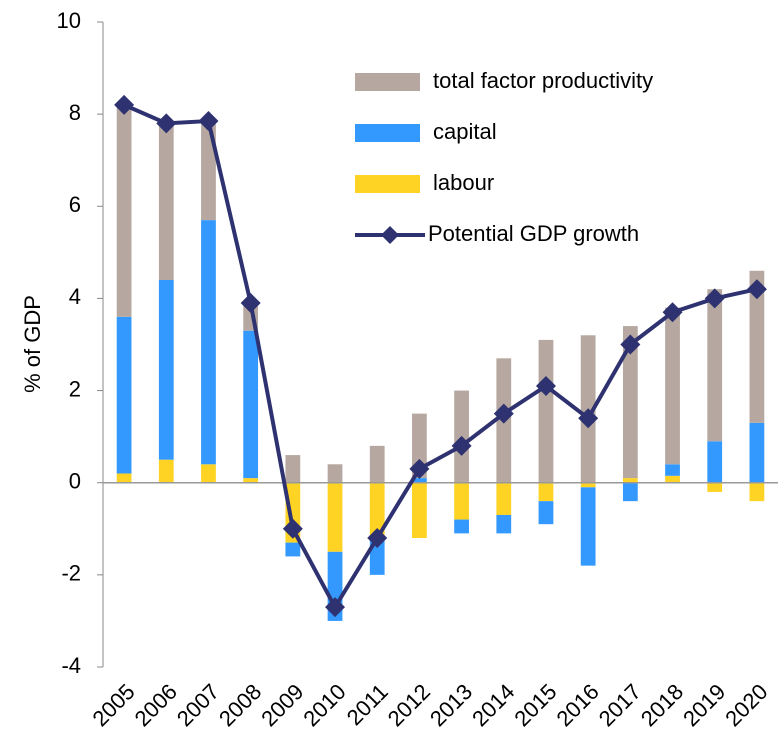 The width and height of the screenshot is (784, 742). What do you see at coordinates (75, 296) in the screenshot?
I see `y-tick-label: 4` at bounding box center [75, 296].